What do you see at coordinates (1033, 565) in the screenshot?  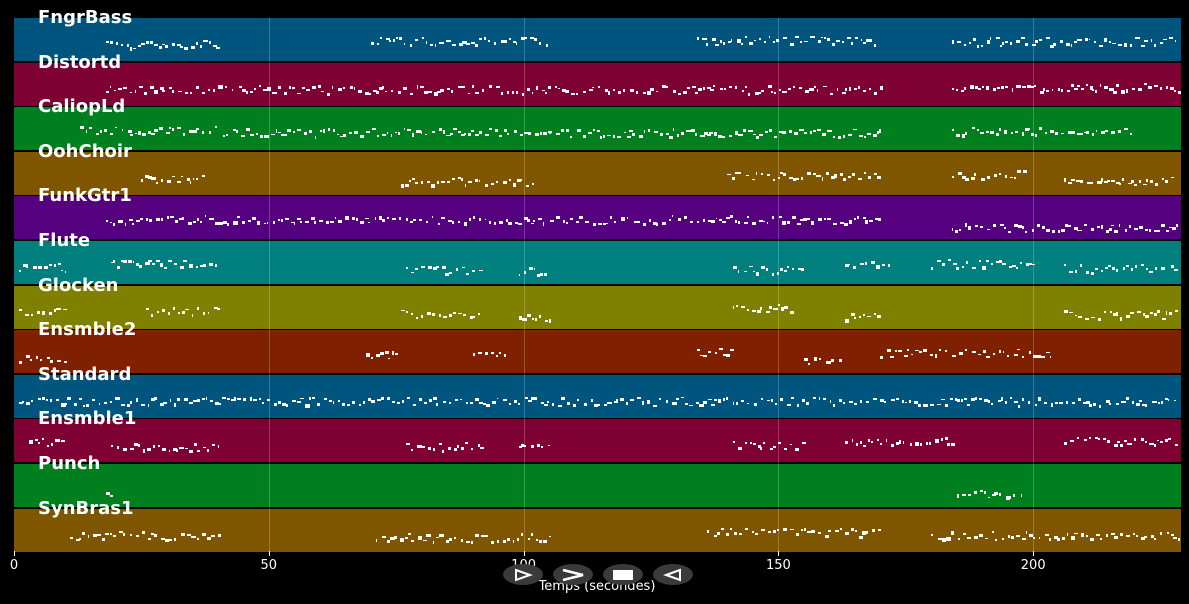 I see `x-tick-label: 200` at bounding box center [1033, 565].